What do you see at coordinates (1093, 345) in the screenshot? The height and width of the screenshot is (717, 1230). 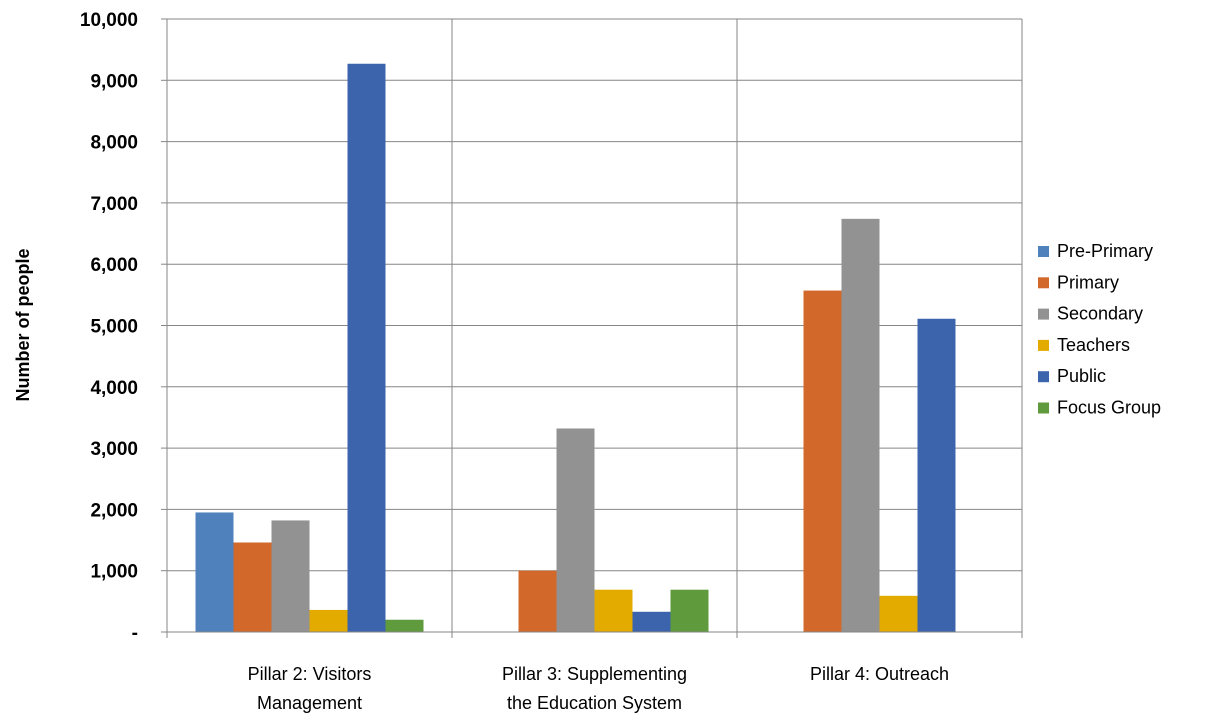 I see `legend-label: Teachers` at bounding box center [1093, 345].